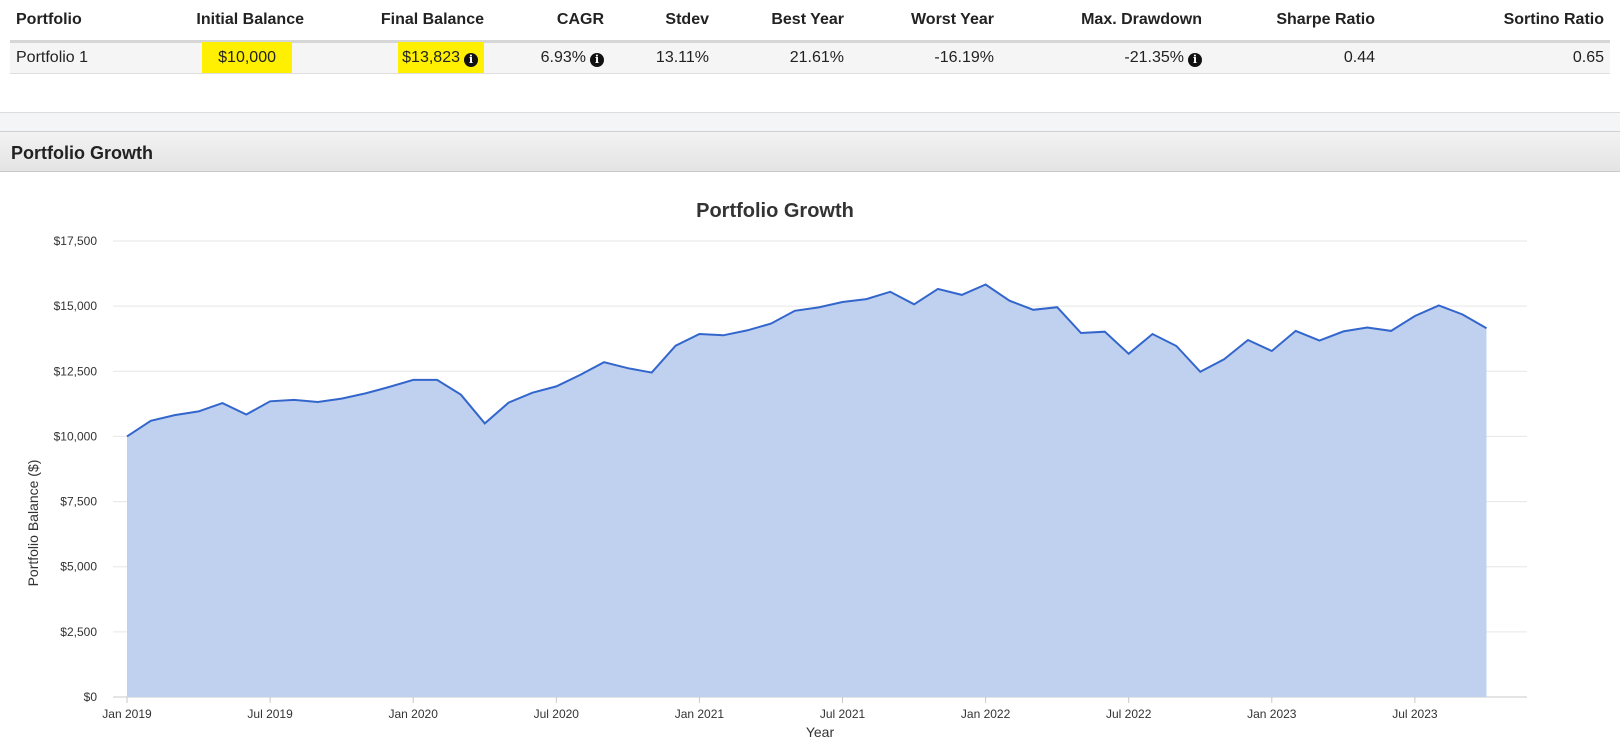 The width and height of the screenshot is (1620, 742). I want to click on data-point: Jul 2021, so click(843, 302).